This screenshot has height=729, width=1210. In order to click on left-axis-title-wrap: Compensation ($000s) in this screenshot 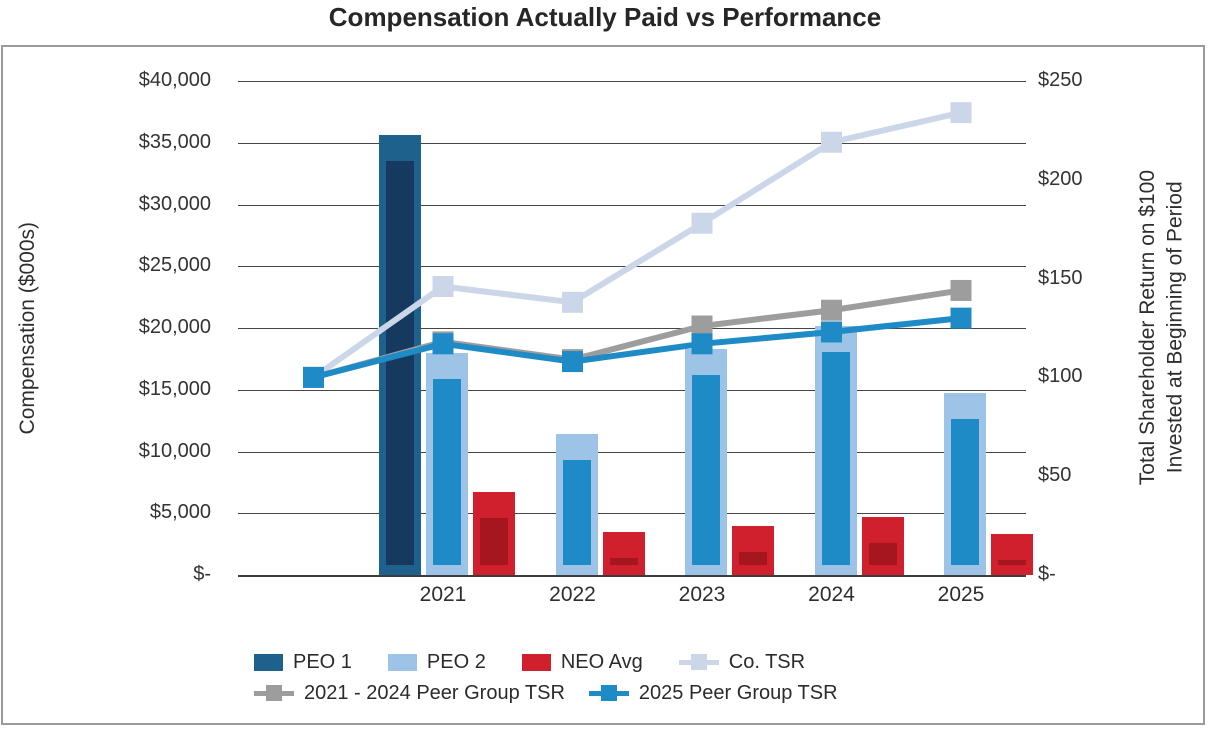, I will do `click(28, 328)`.